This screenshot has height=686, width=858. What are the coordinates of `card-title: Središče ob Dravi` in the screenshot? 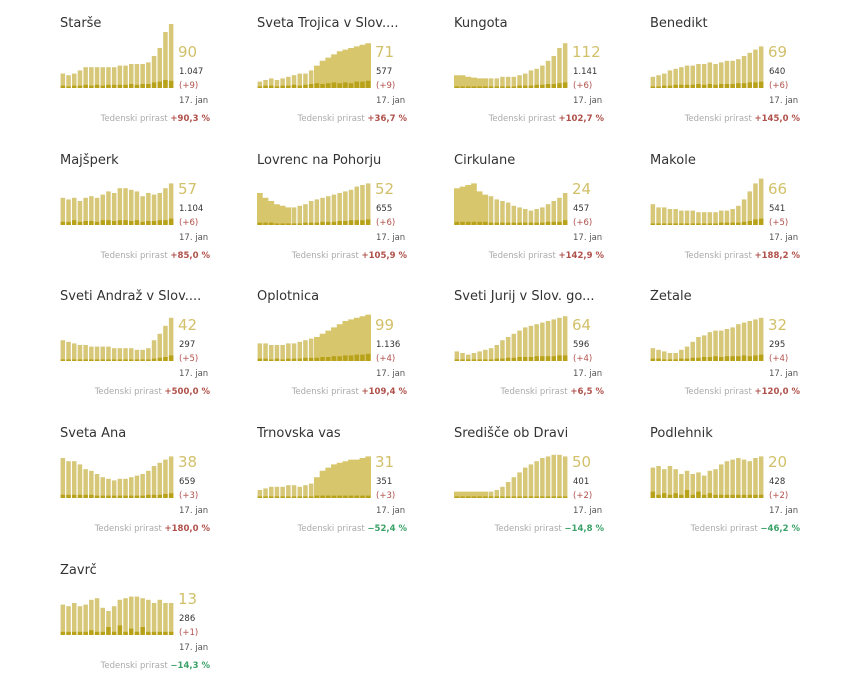 It's located at (511, 433).